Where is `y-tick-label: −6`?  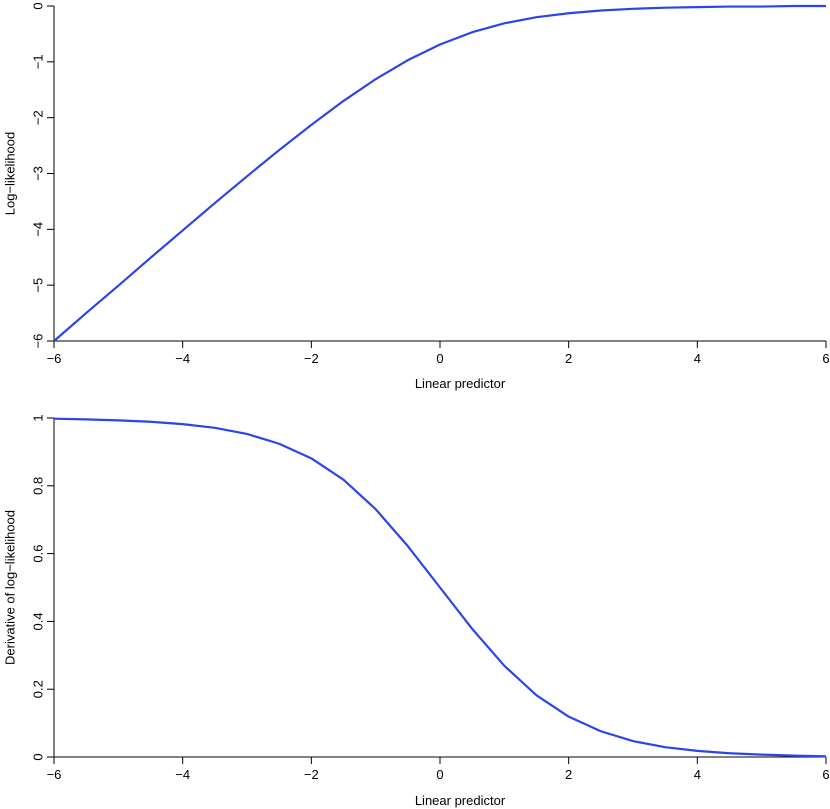 y-tick-label: −6 is located at coordinates (37, 341).